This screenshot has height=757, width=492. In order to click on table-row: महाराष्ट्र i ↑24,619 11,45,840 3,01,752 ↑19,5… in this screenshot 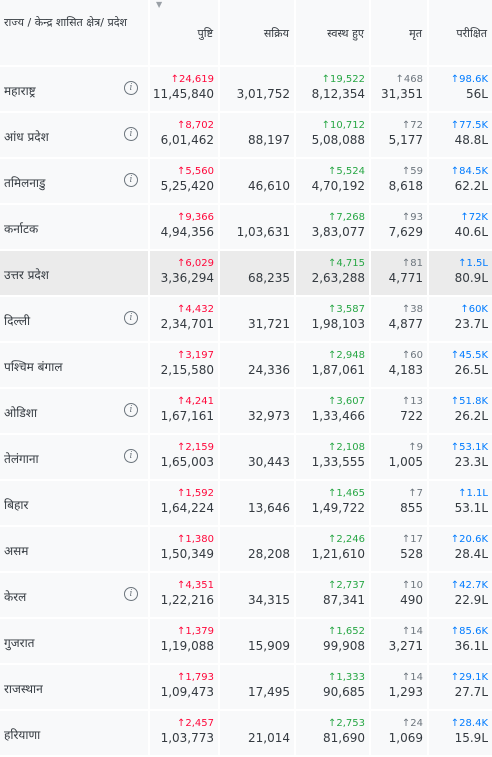, I will do `click(246, 90)`.